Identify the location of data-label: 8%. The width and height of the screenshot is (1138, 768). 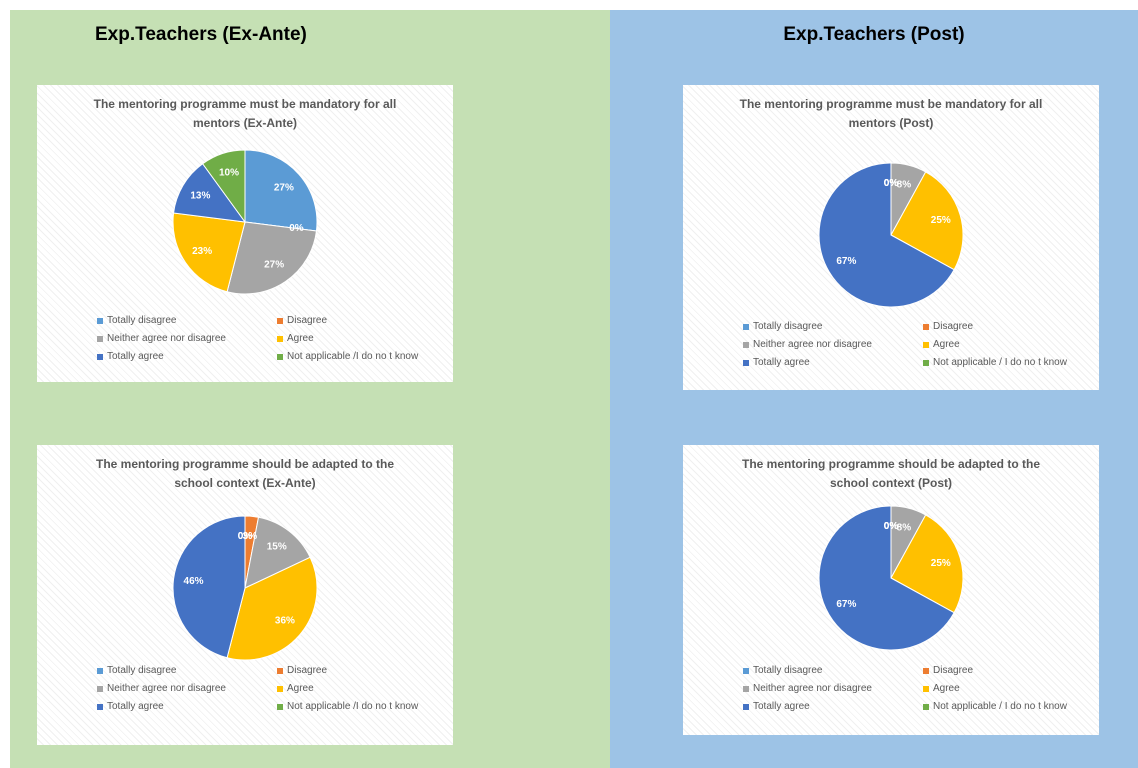
(904, 184).